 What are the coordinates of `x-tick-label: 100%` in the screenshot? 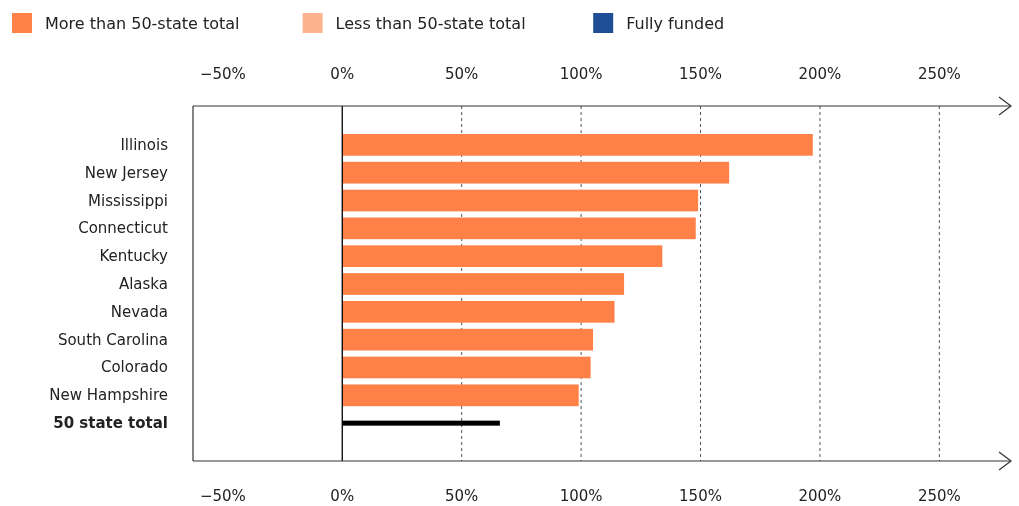 It's located at (581, 74).